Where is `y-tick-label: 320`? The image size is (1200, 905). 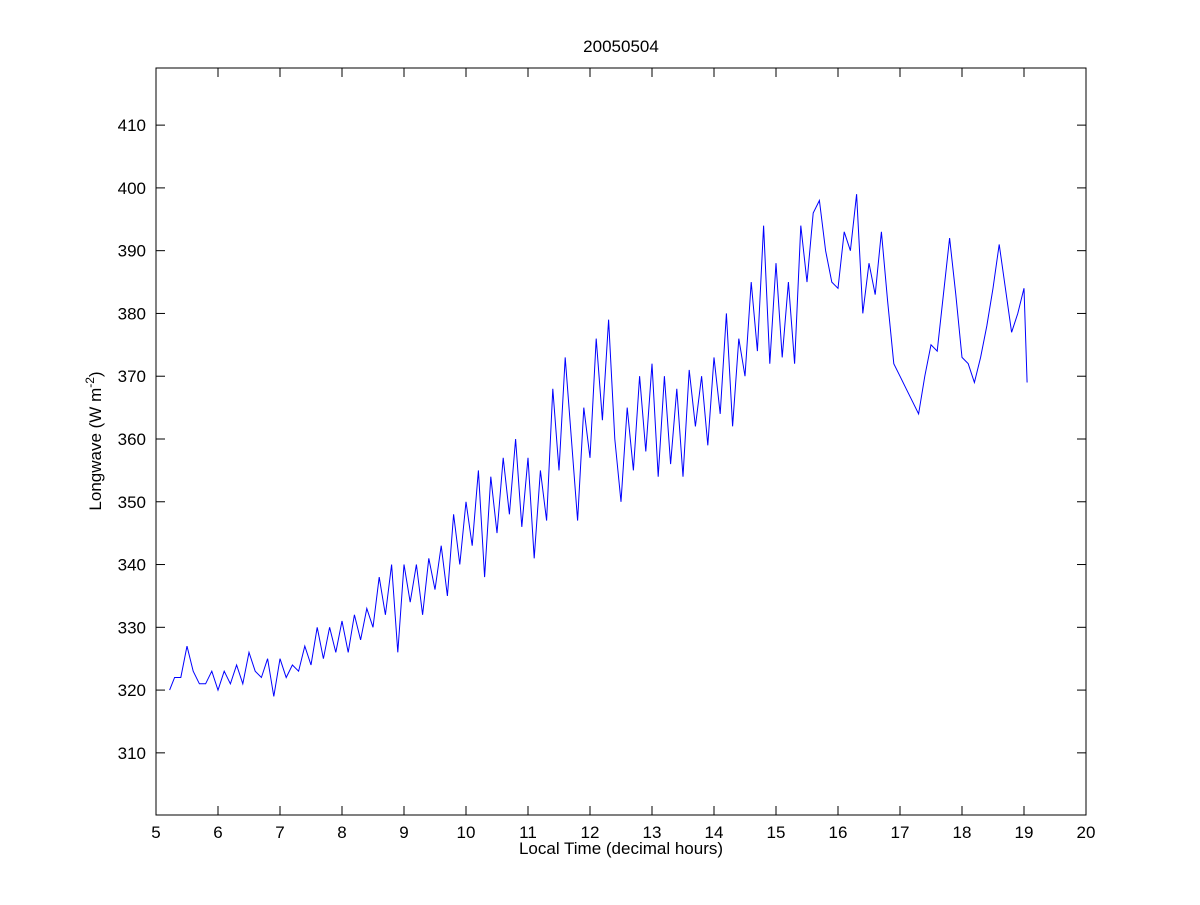
y-tick-label: 320 is located at coordinates (132, 690).